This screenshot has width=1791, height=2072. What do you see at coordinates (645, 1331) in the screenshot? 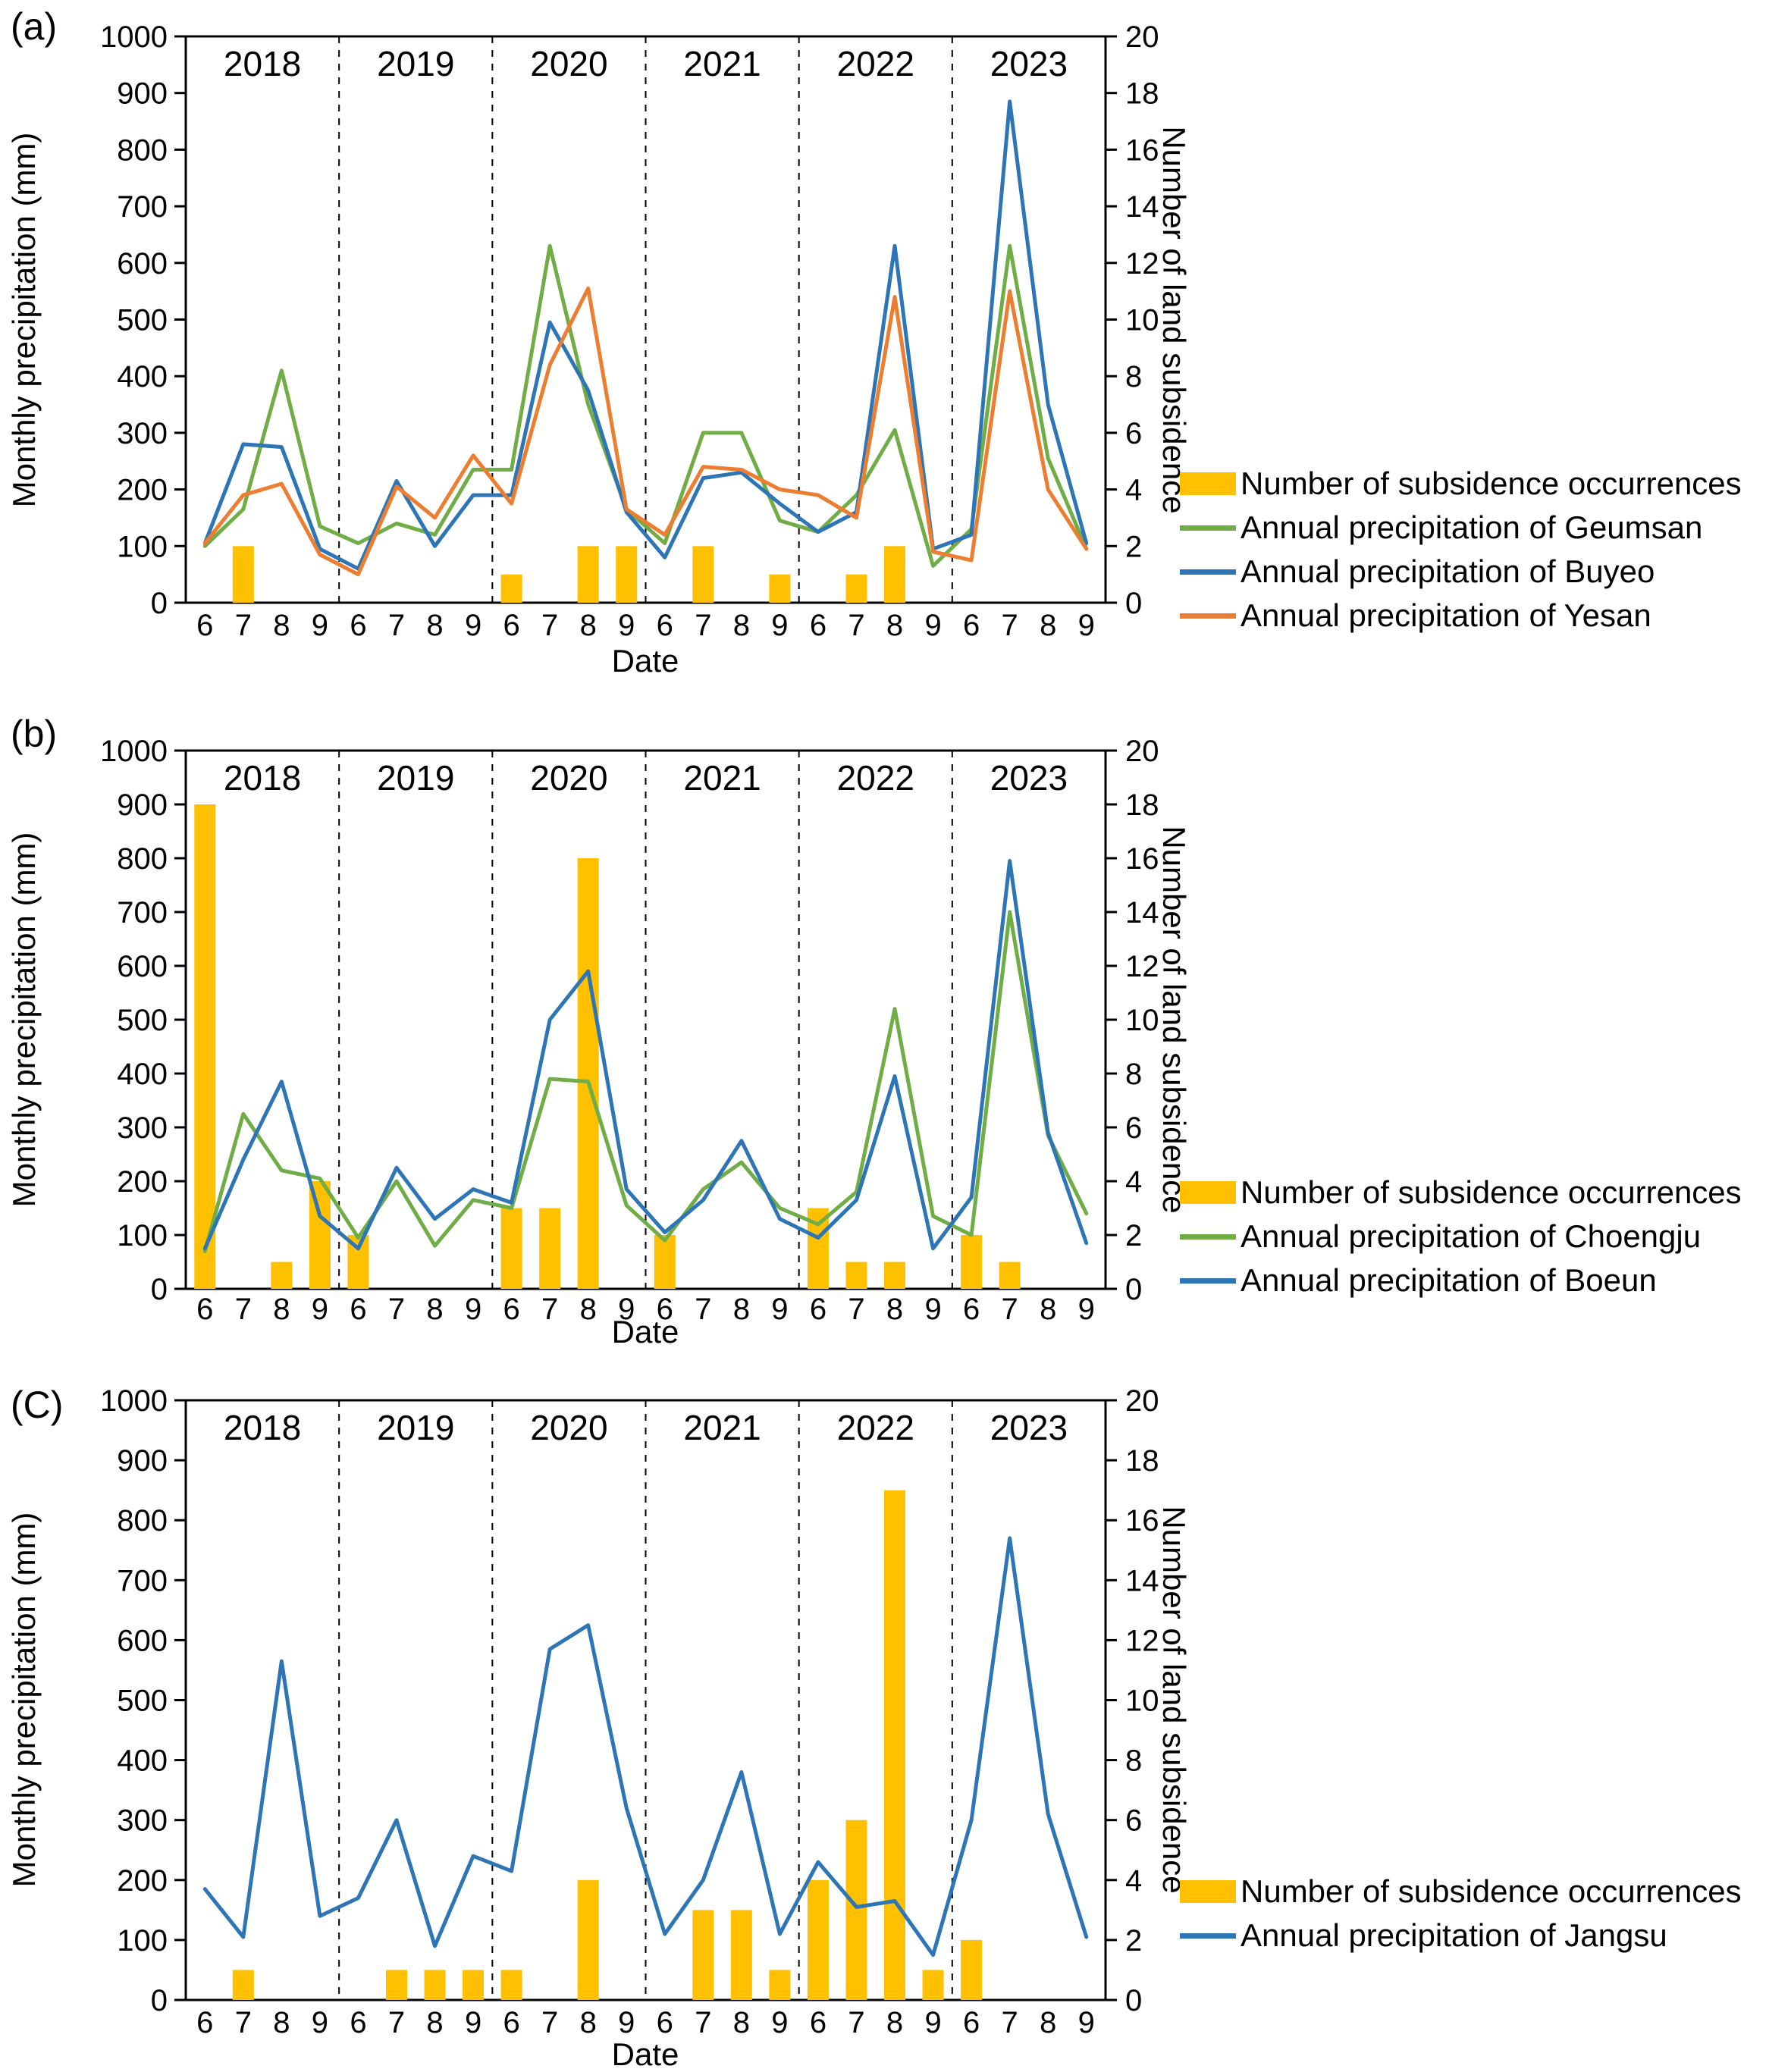
I see `x-axis-title-b: Date` at bounding box center [645, 1331].